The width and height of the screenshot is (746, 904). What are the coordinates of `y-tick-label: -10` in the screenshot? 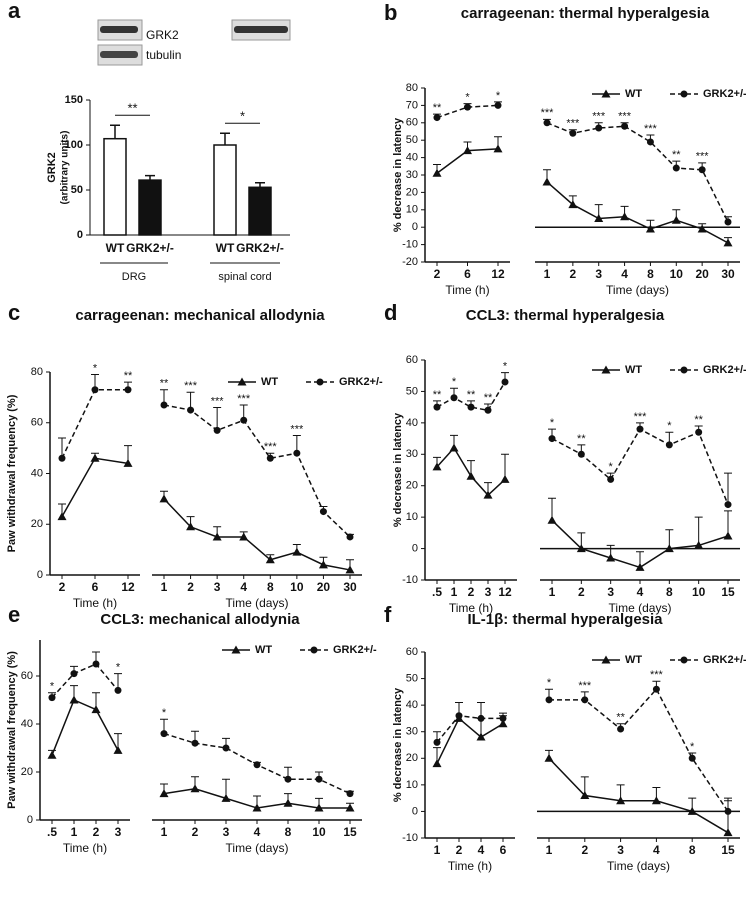 It's located at (410, 245).